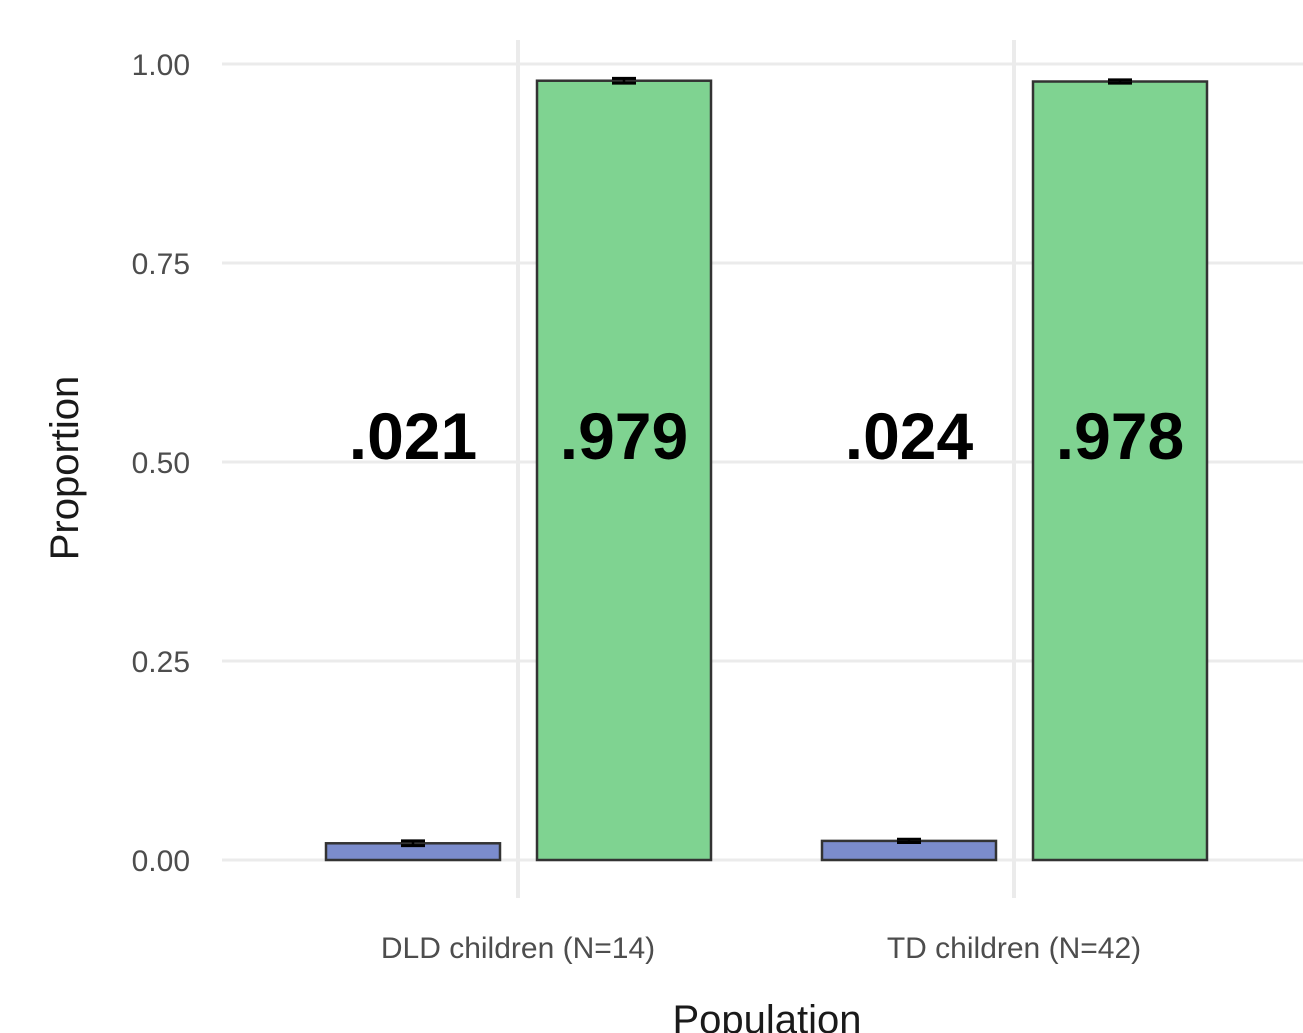  What do you see at coordinates (161, 662) in the screenshot?
I see `y-tick-label: 0.25` at bounding box center [161, 662].